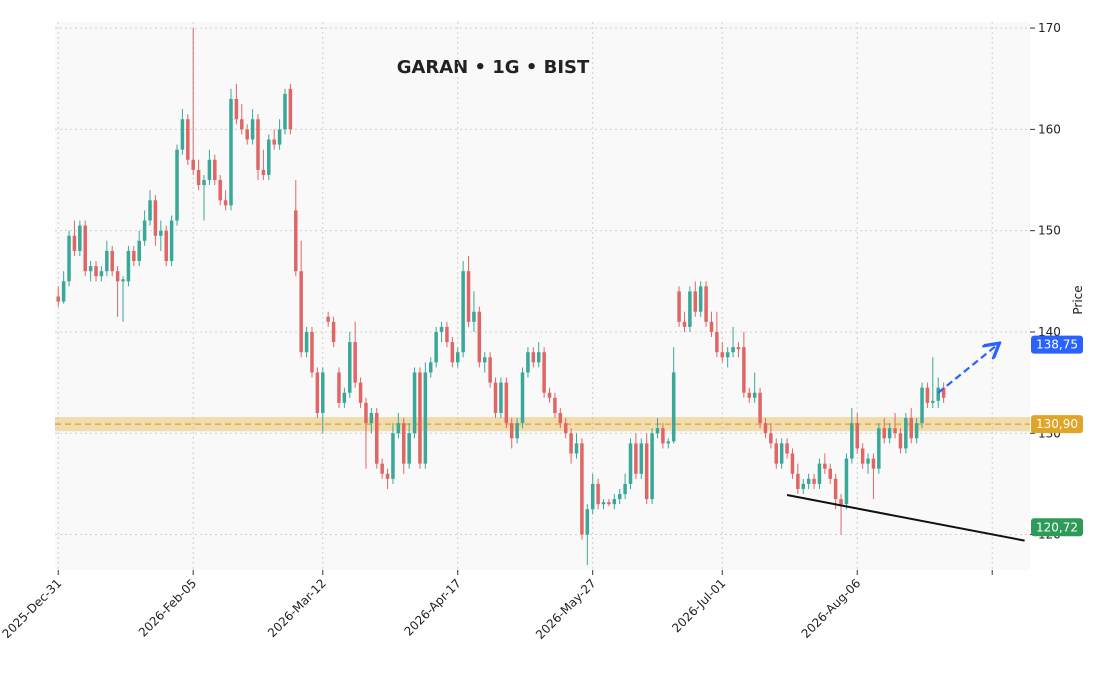 This screenshot has height=677, width=1108. I want to click on price-tag-label: 120,72, so click(1057, 527).